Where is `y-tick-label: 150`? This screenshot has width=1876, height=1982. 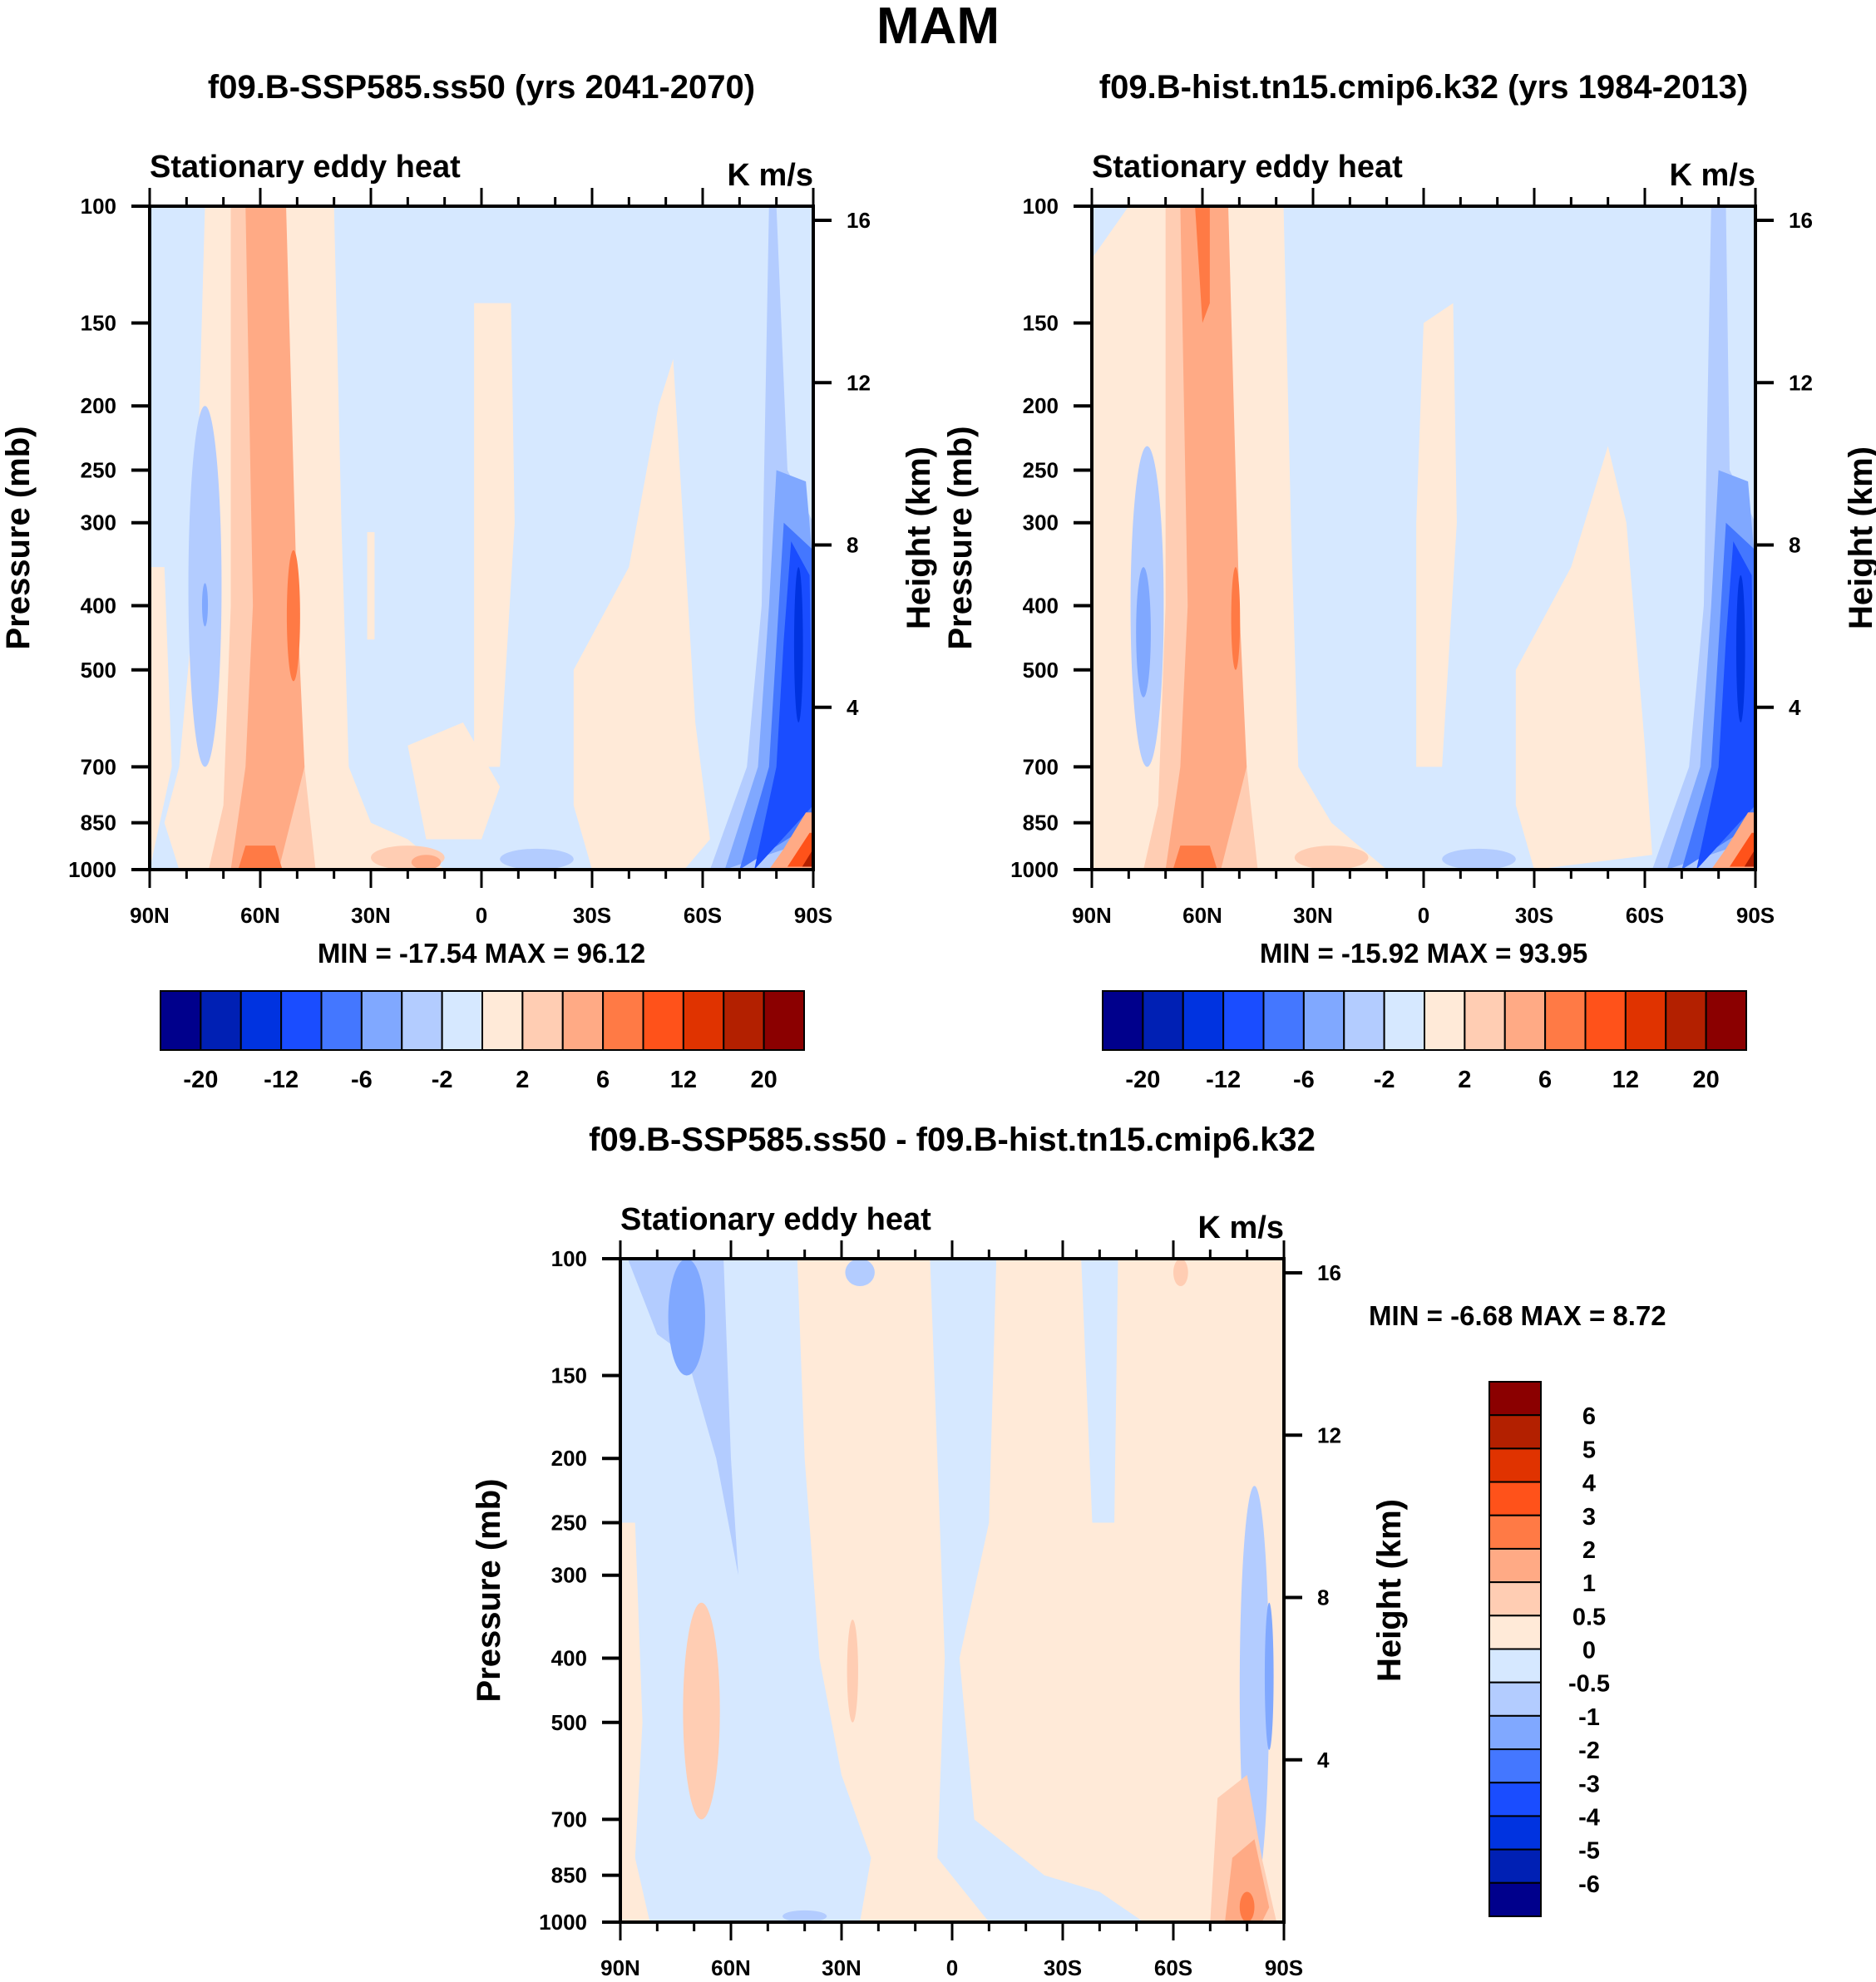 y-tick-label: 150 is located at coordinates (1041, 323).